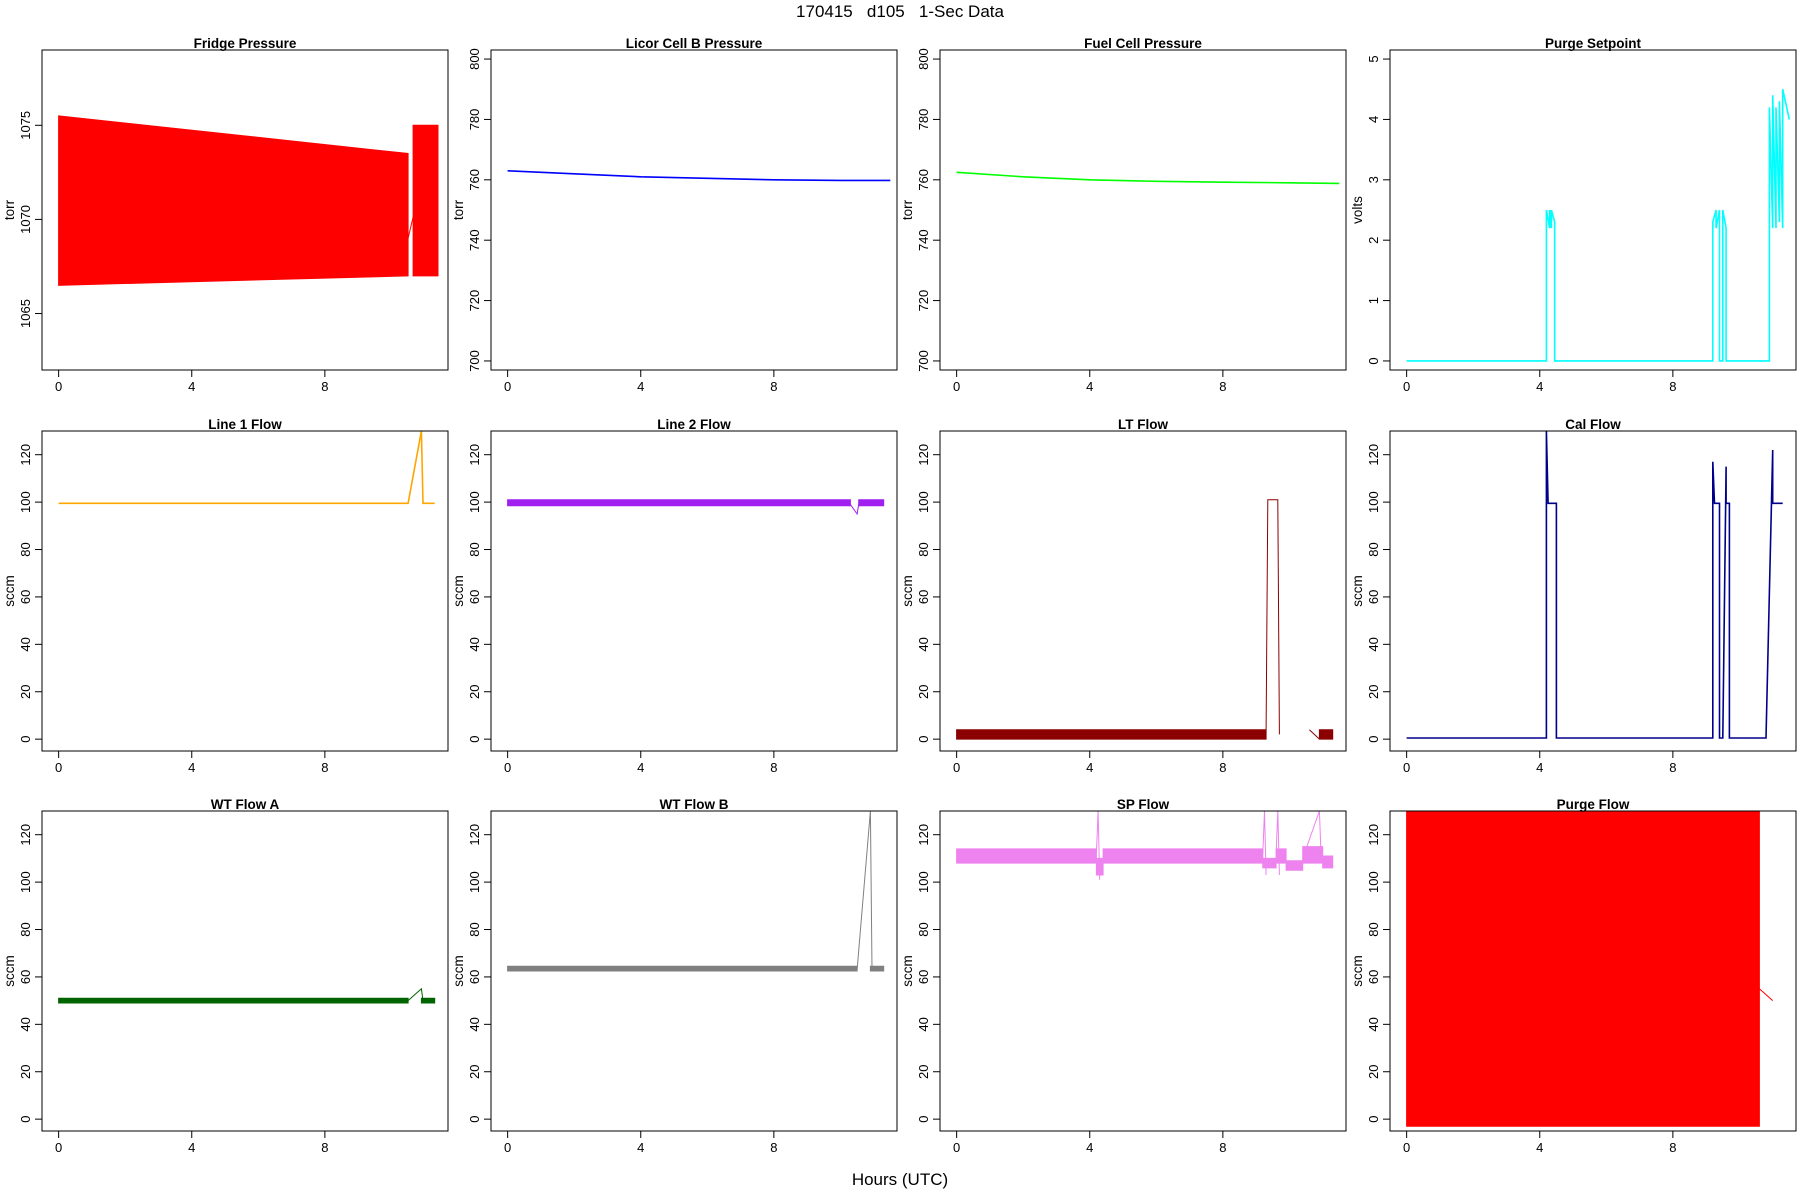 The width and height of the screenshot is (1800, 1200). I want to click on panel-title: WT Flow B, so click(694, 804).